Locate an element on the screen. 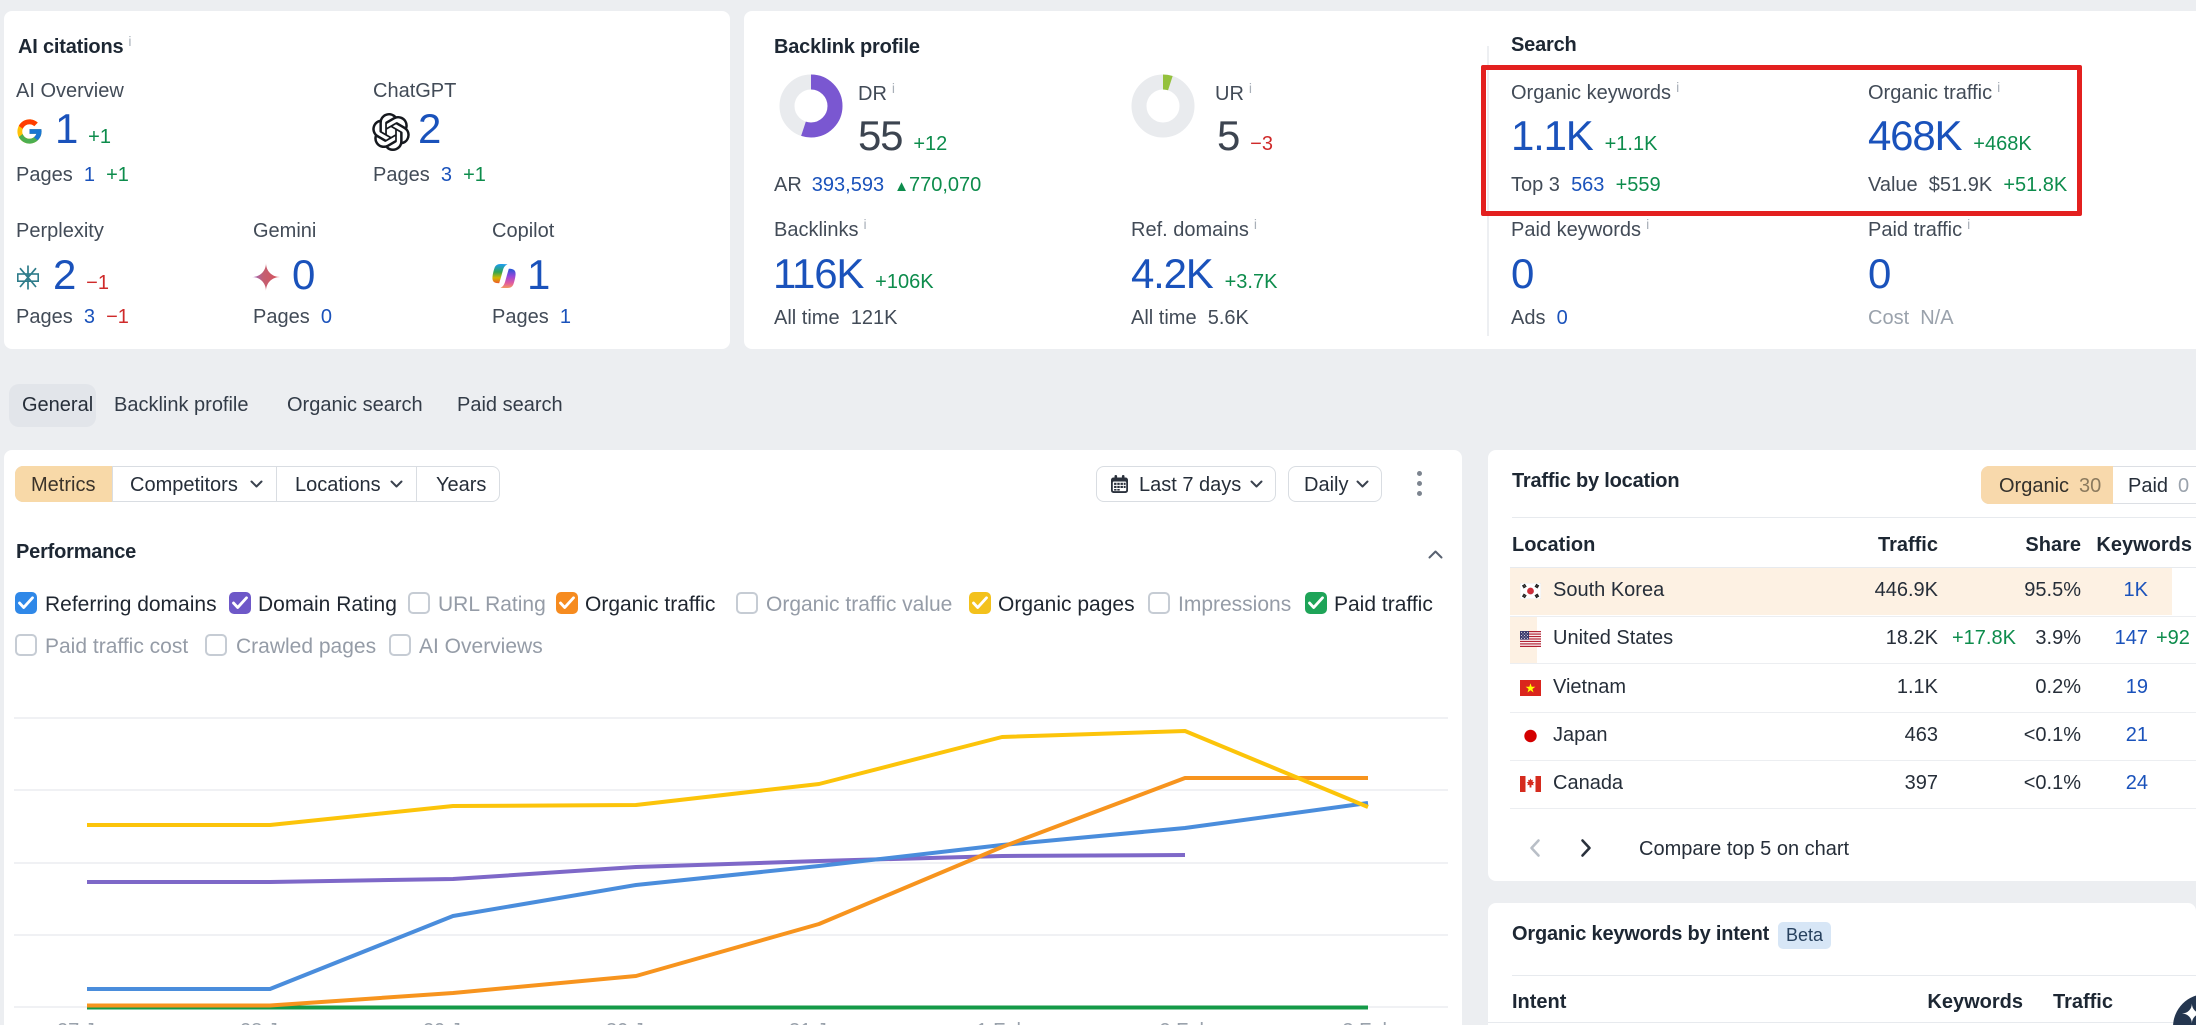 The image size is (2196, 1025). svg-text: 29 Jan is located at coordinates (453, 1022).